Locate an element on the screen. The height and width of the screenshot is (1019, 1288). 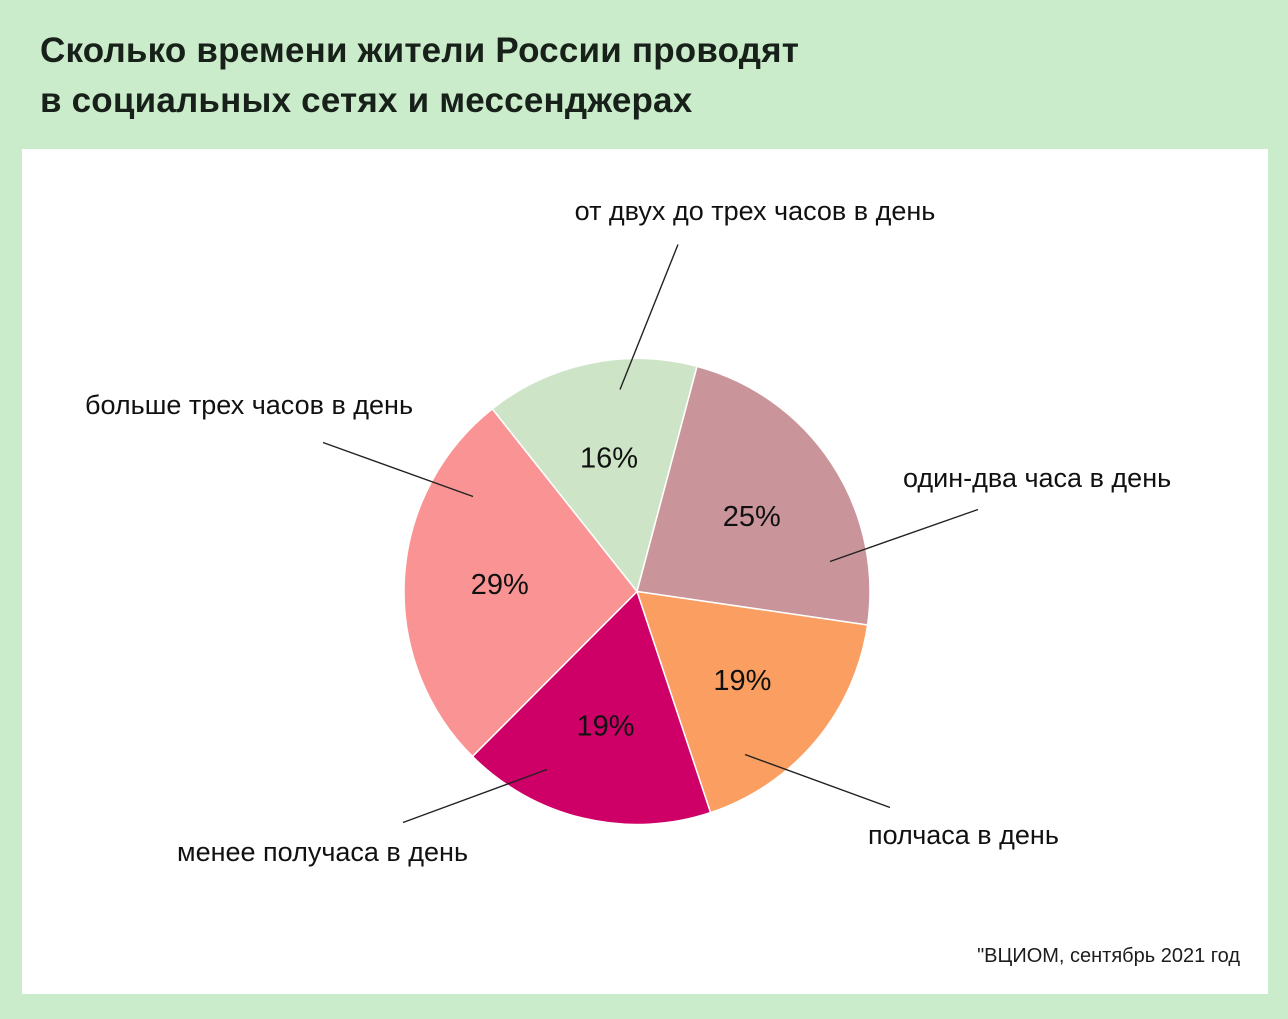
leader-line-one-two-hours is located at coordinates (904, 535).